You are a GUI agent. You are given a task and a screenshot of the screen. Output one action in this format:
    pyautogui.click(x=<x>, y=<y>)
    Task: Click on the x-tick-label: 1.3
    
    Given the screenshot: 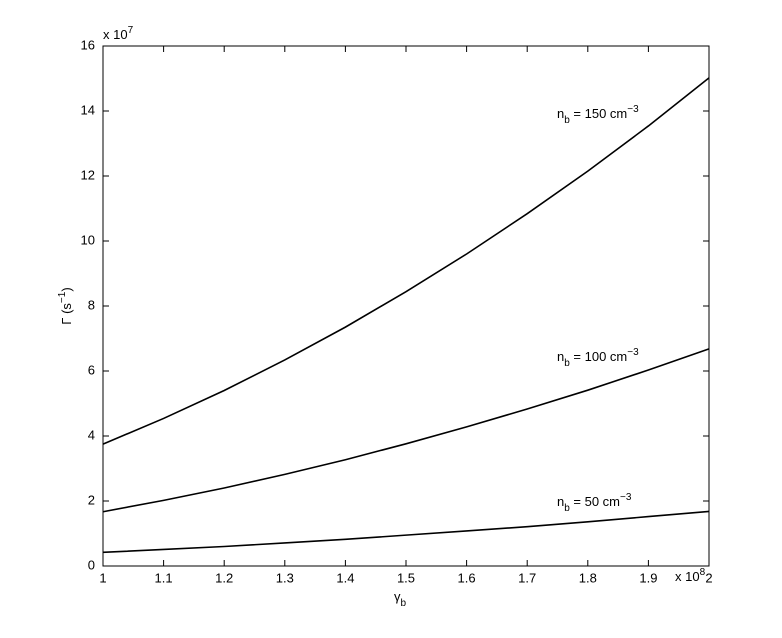 What is the action you would take?
    pyautogui.click(x=285, y=577)
    